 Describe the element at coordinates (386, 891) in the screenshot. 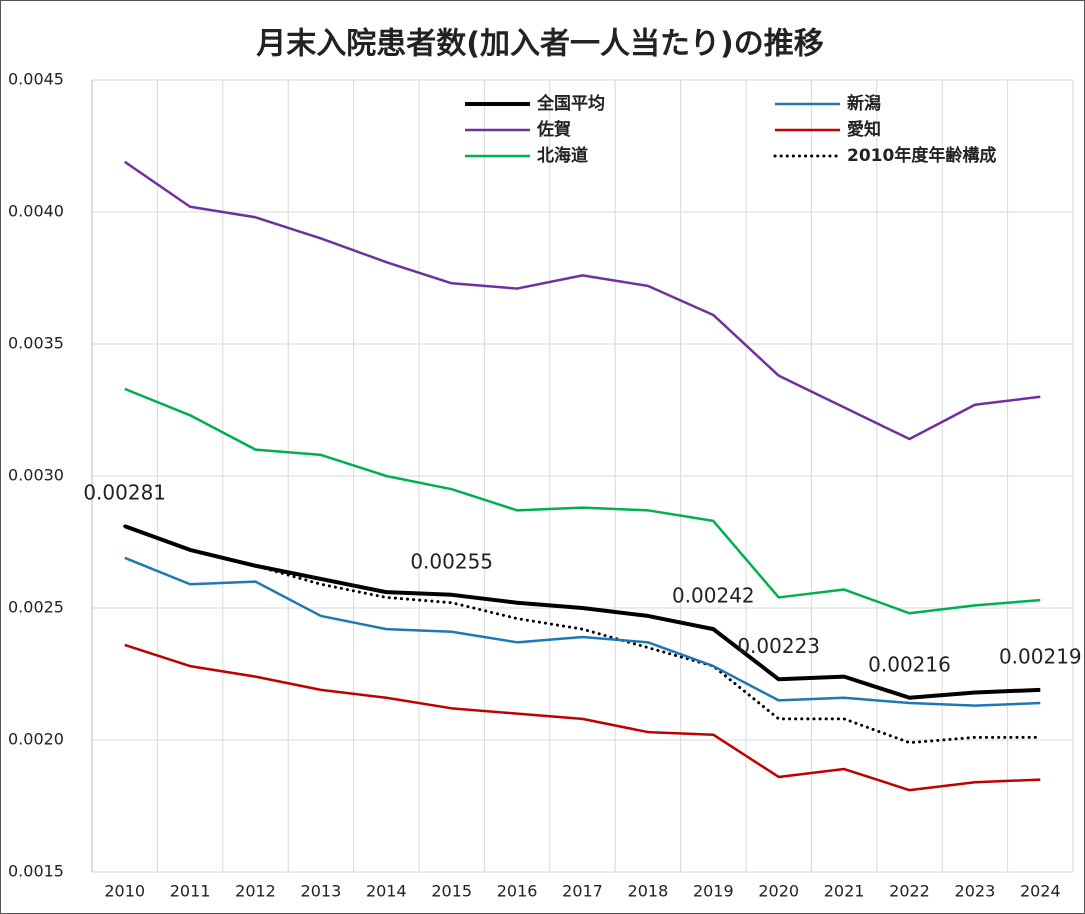

I see `x-tick-label: 2014` at that location.